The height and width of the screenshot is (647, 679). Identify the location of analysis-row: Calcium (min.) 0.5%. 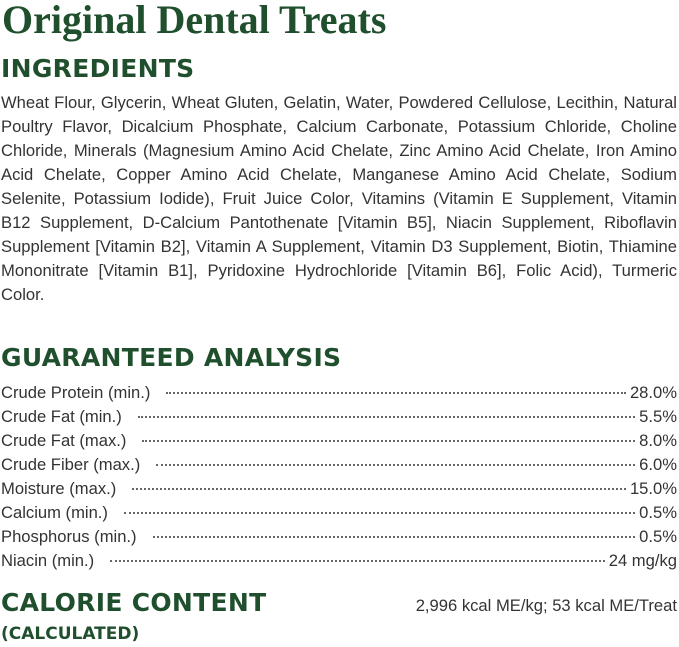
(339, 515).